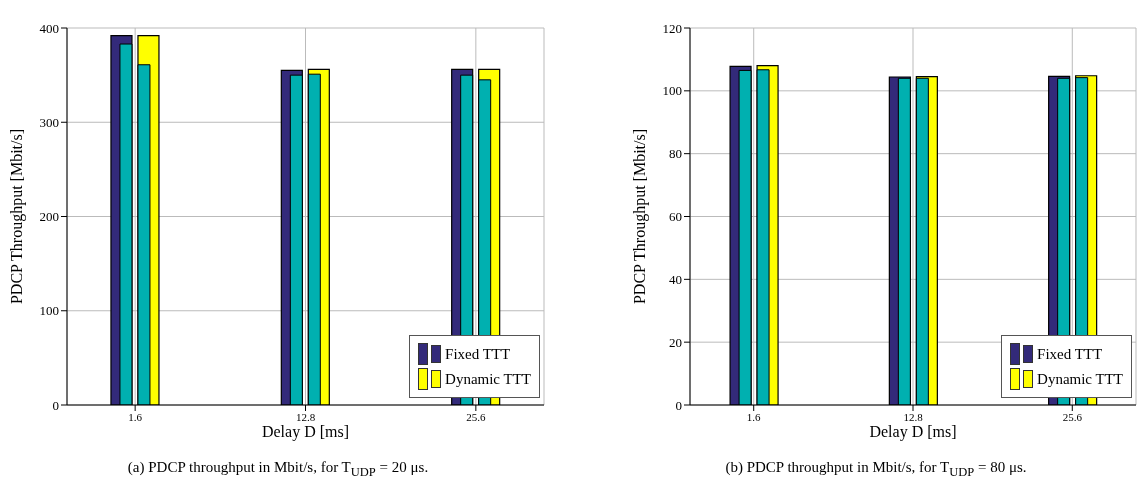 The image size is (1144, 479). I want to click on y-tick-label: 400, so click(49, 28).